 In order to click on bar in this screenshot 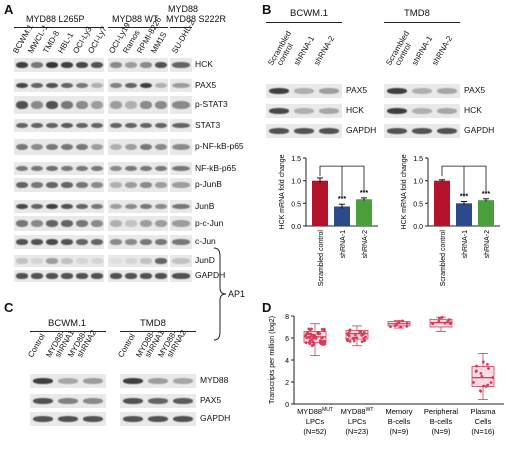, I will do `click(364, 212)`.